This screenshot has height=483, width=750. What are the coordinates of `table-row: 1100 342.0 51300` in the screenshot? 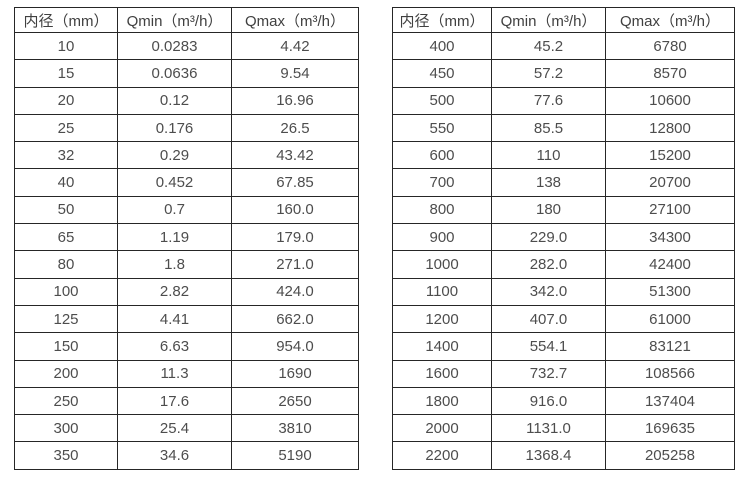 It's located at (563, 291).